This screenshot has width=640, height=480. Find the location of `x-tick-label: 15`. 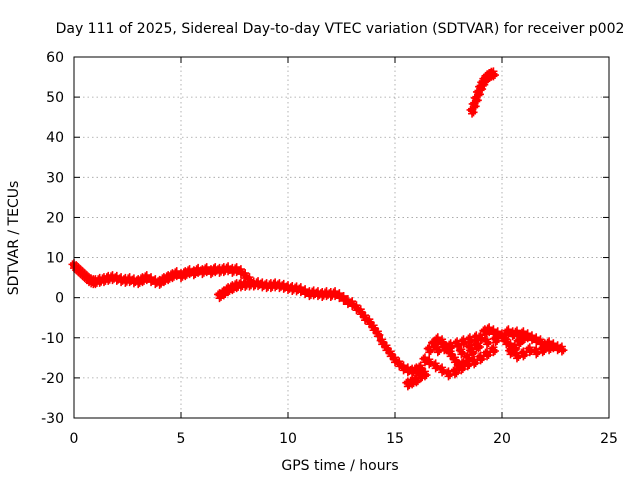

x-tick-label: 15 is located at coordinates (395, 439).